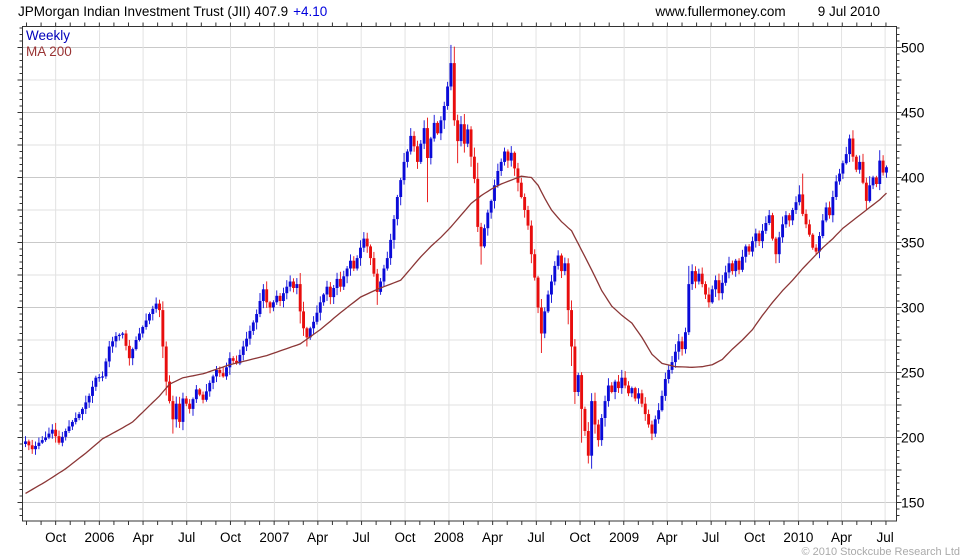 The image size is (980, 560). Describe the element at coordinates (49, 51) in the screenshot. I see `legend-ma-label: MA 200` at that location.